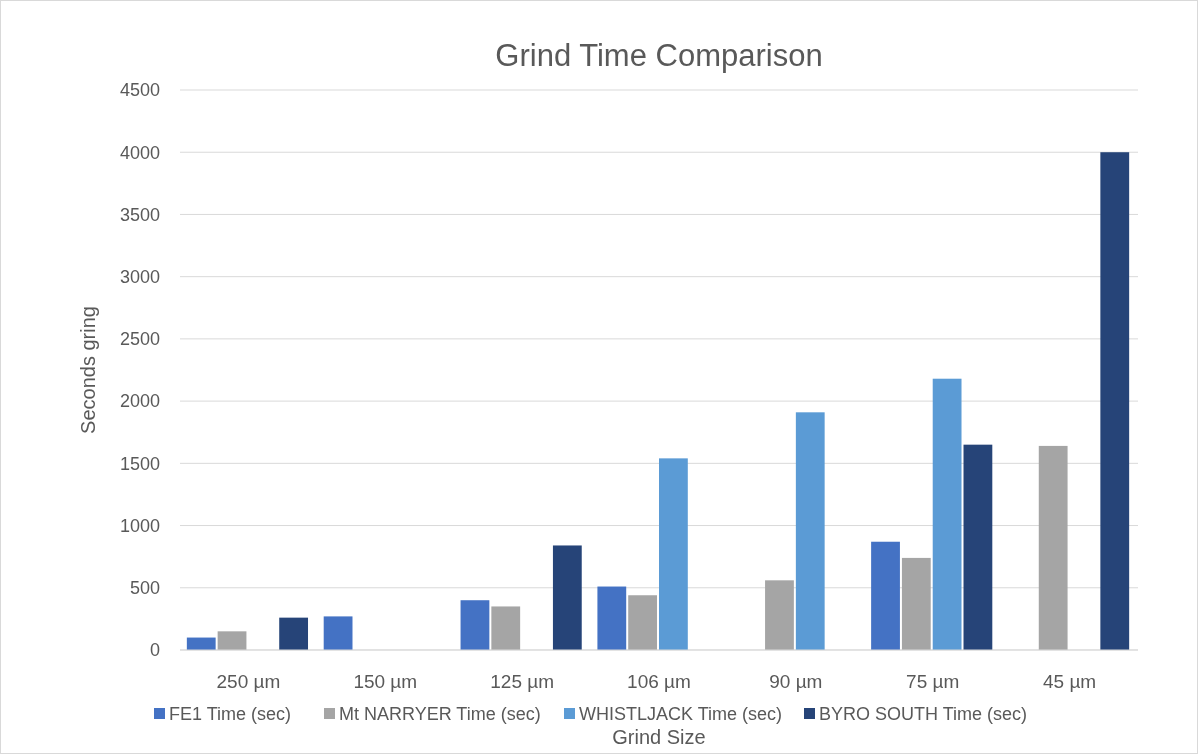 The height and width of the screenshot is (754, 1198). I want to click on x-tick-label: 150 µm, so click(385, 681).